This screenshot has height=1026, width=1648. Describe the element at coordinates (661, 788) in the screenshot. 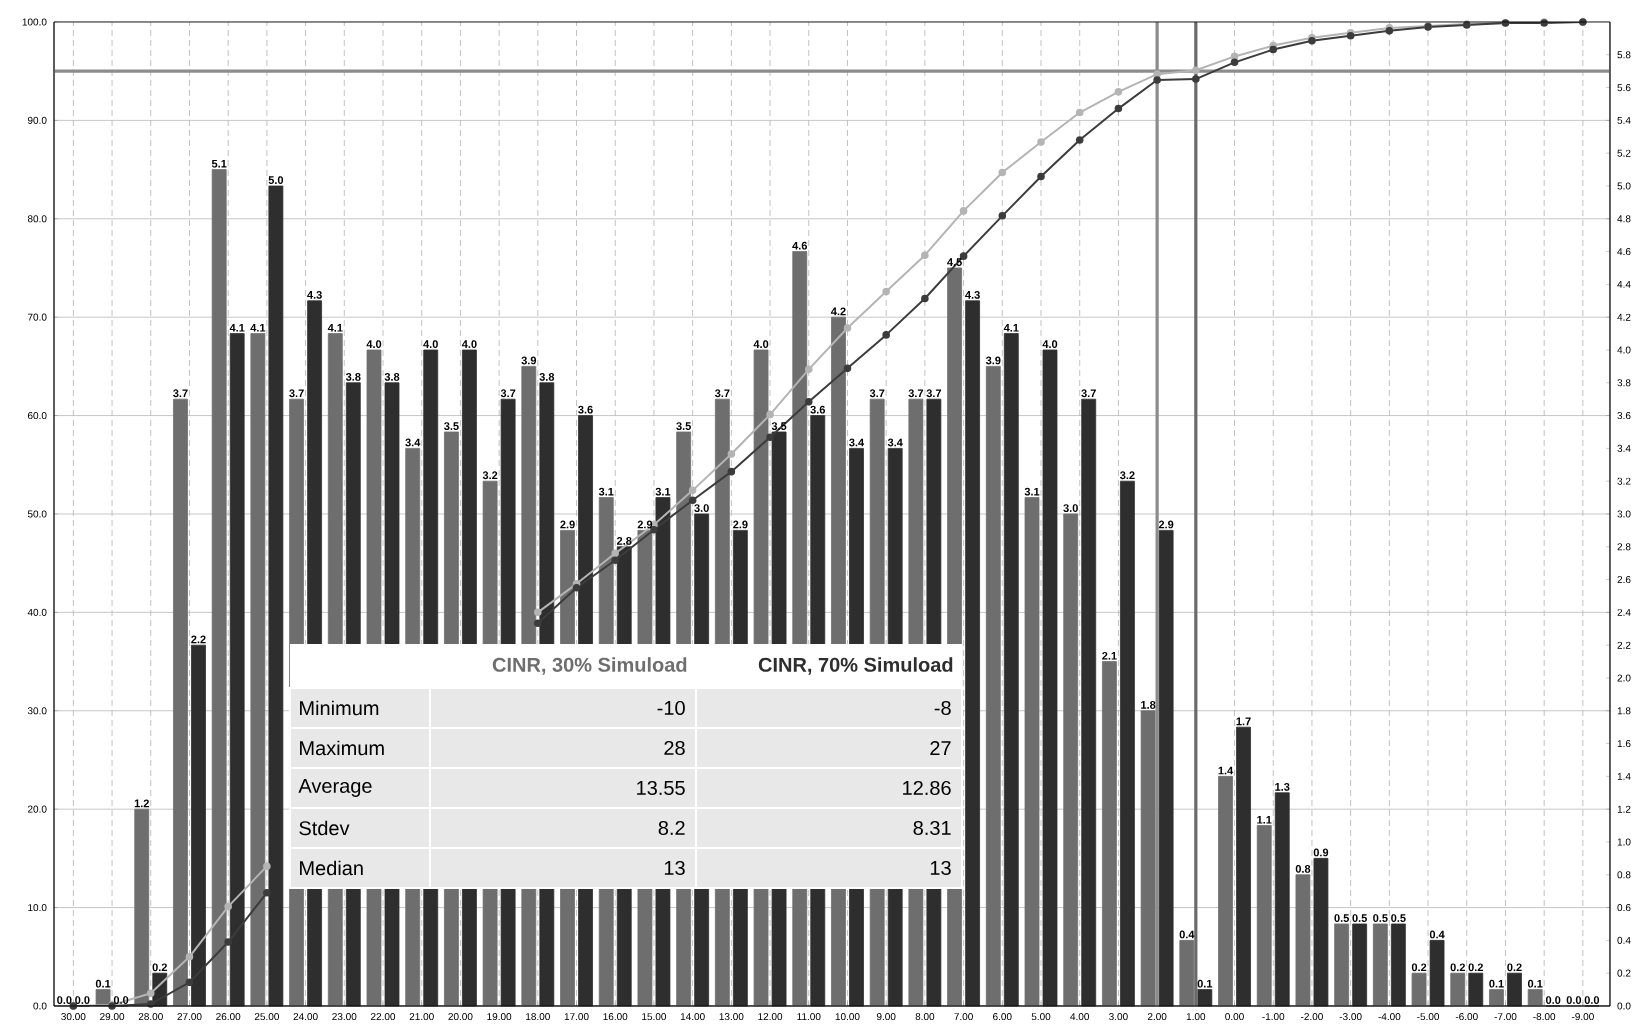

I see `annotation: 13.55` at that location.